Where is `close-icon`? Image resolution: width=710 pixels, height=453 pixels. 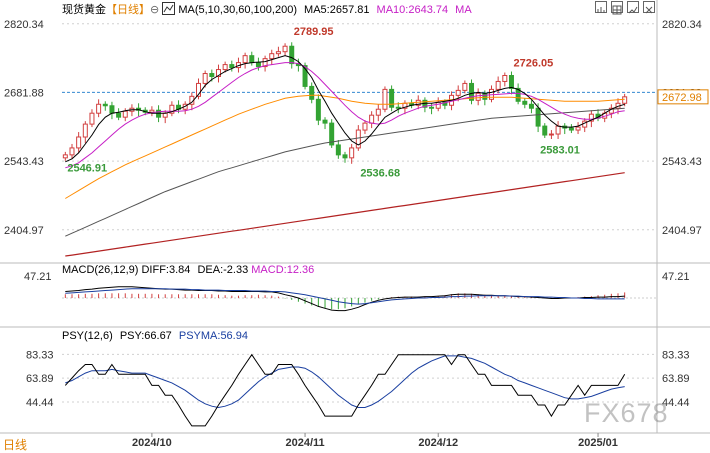
close-icon is located at coordinates (649, 7).